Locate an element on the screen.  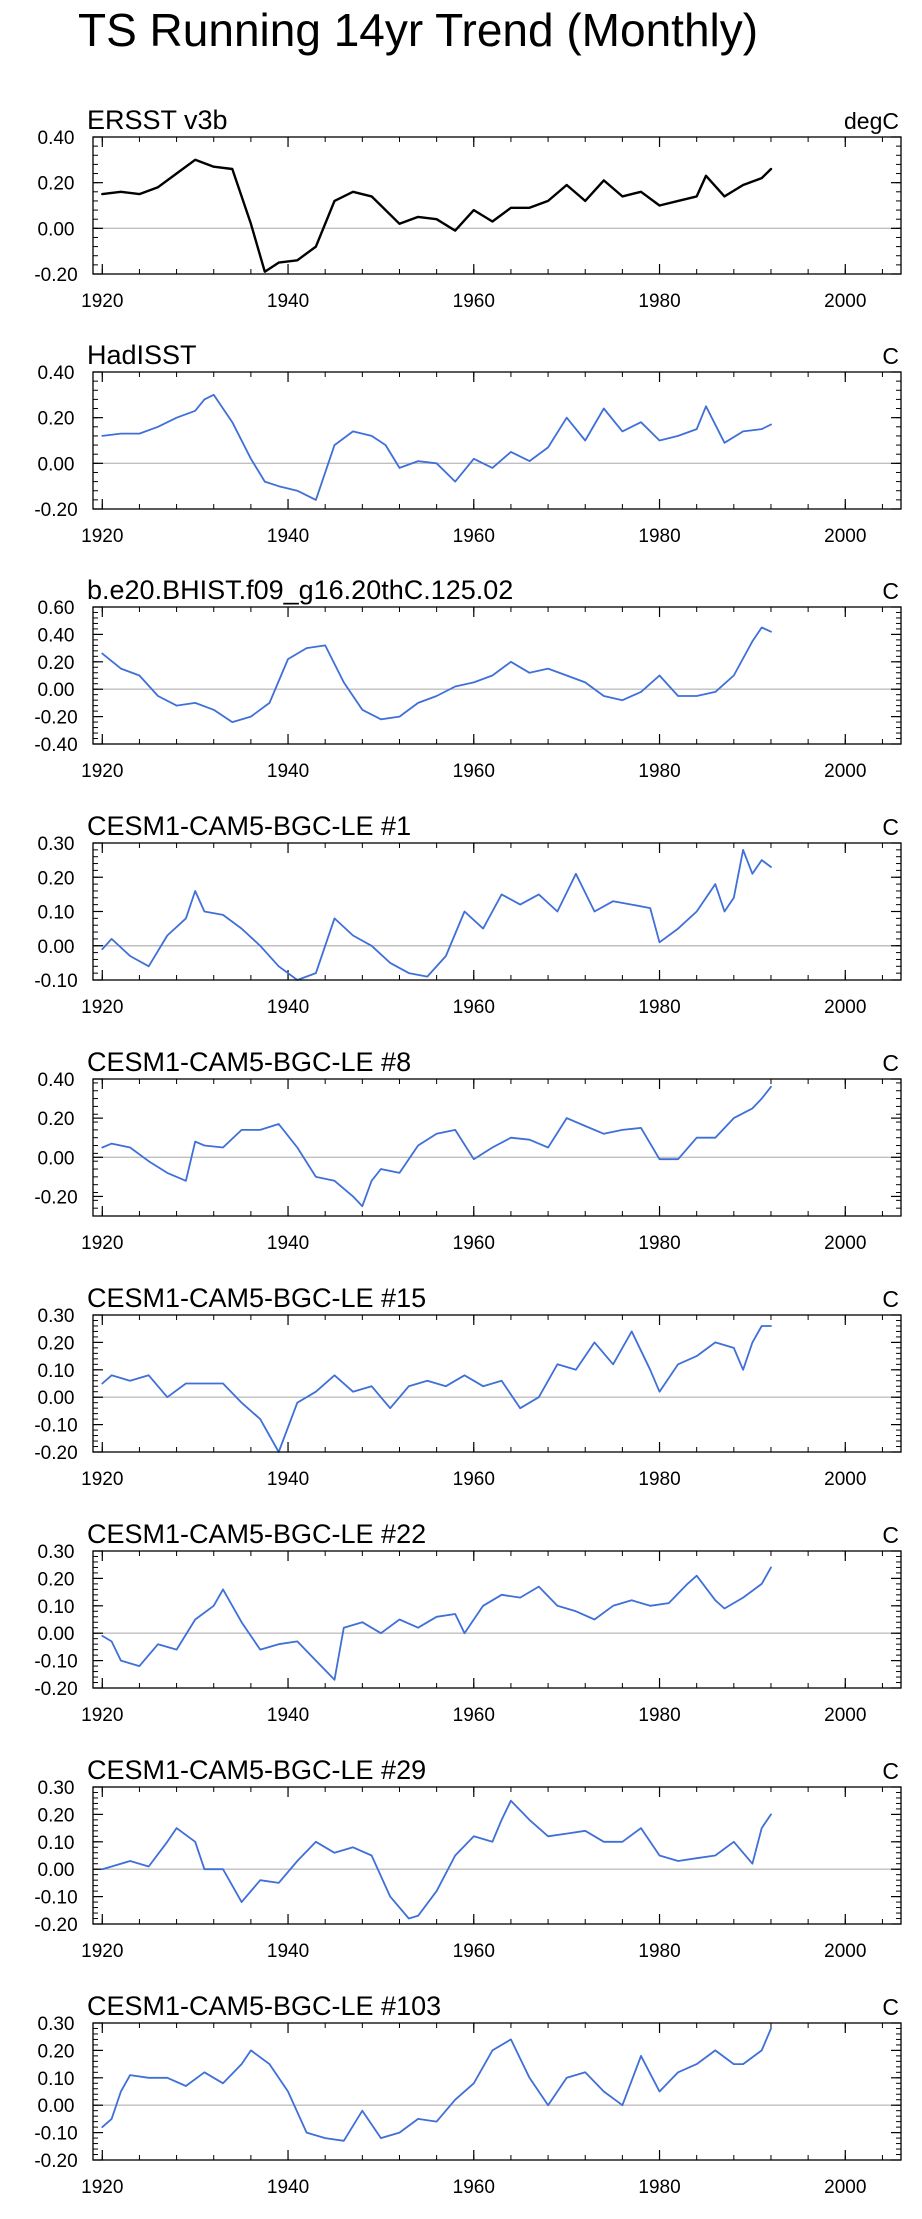
chart-title: CESM1-CAM5-BGC-LE #103 is located at coordinates (264, 2006).